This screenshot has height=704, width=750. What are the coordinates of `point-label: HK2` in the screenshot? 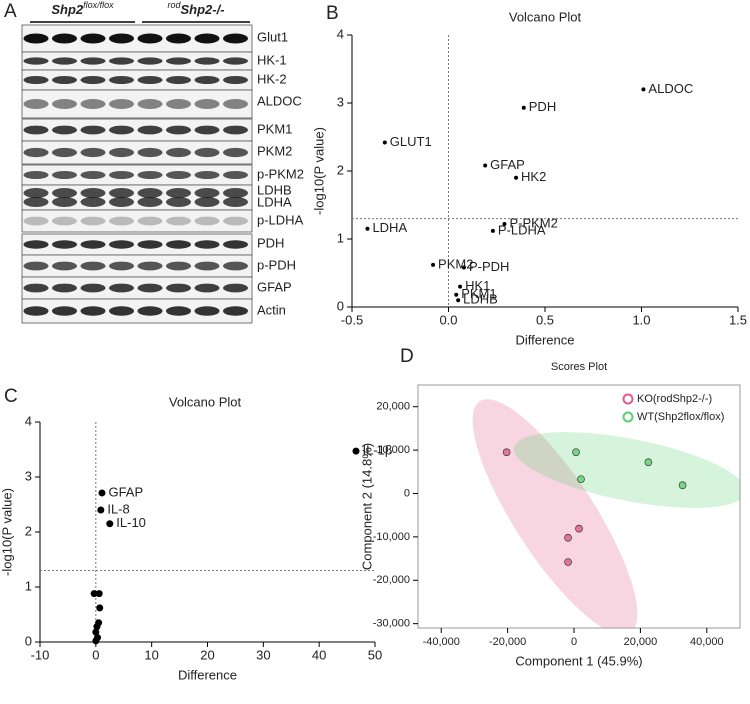 It's located at (533, 176).